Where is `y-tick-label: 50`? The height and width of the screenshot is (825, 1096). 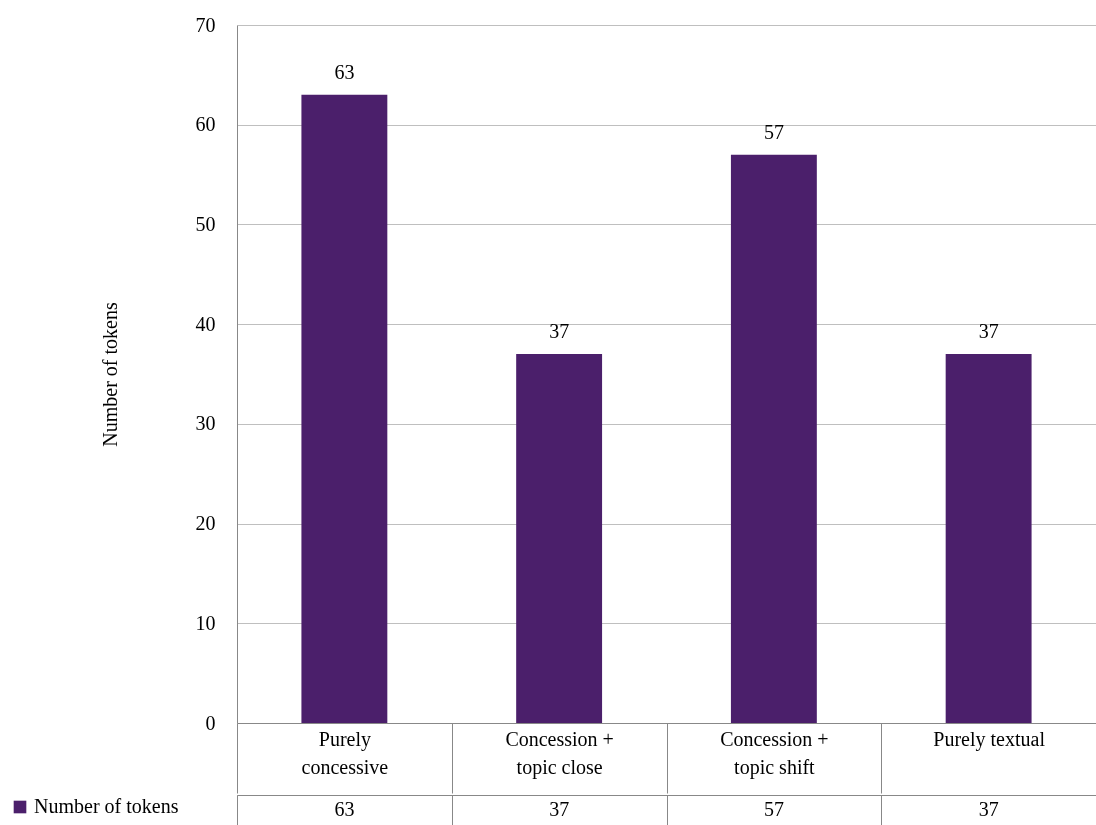
y-tick-label: 50 is located at coordinates (205, 223).